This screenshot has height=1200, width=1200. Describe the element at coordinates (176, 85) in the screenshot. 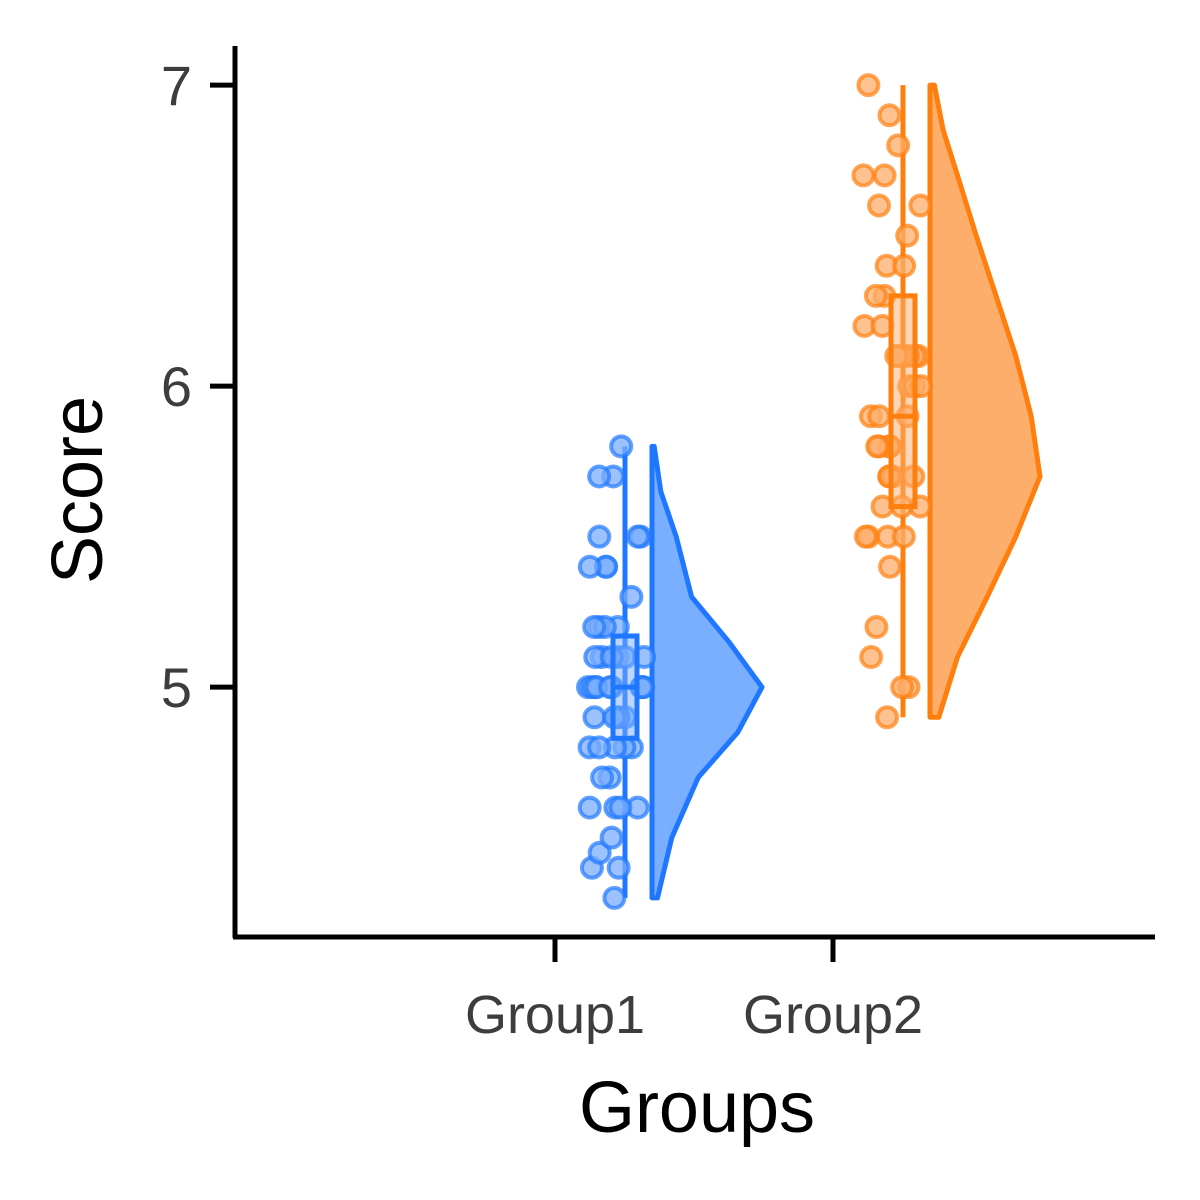

I see `y-tick-label: 7` at that location.